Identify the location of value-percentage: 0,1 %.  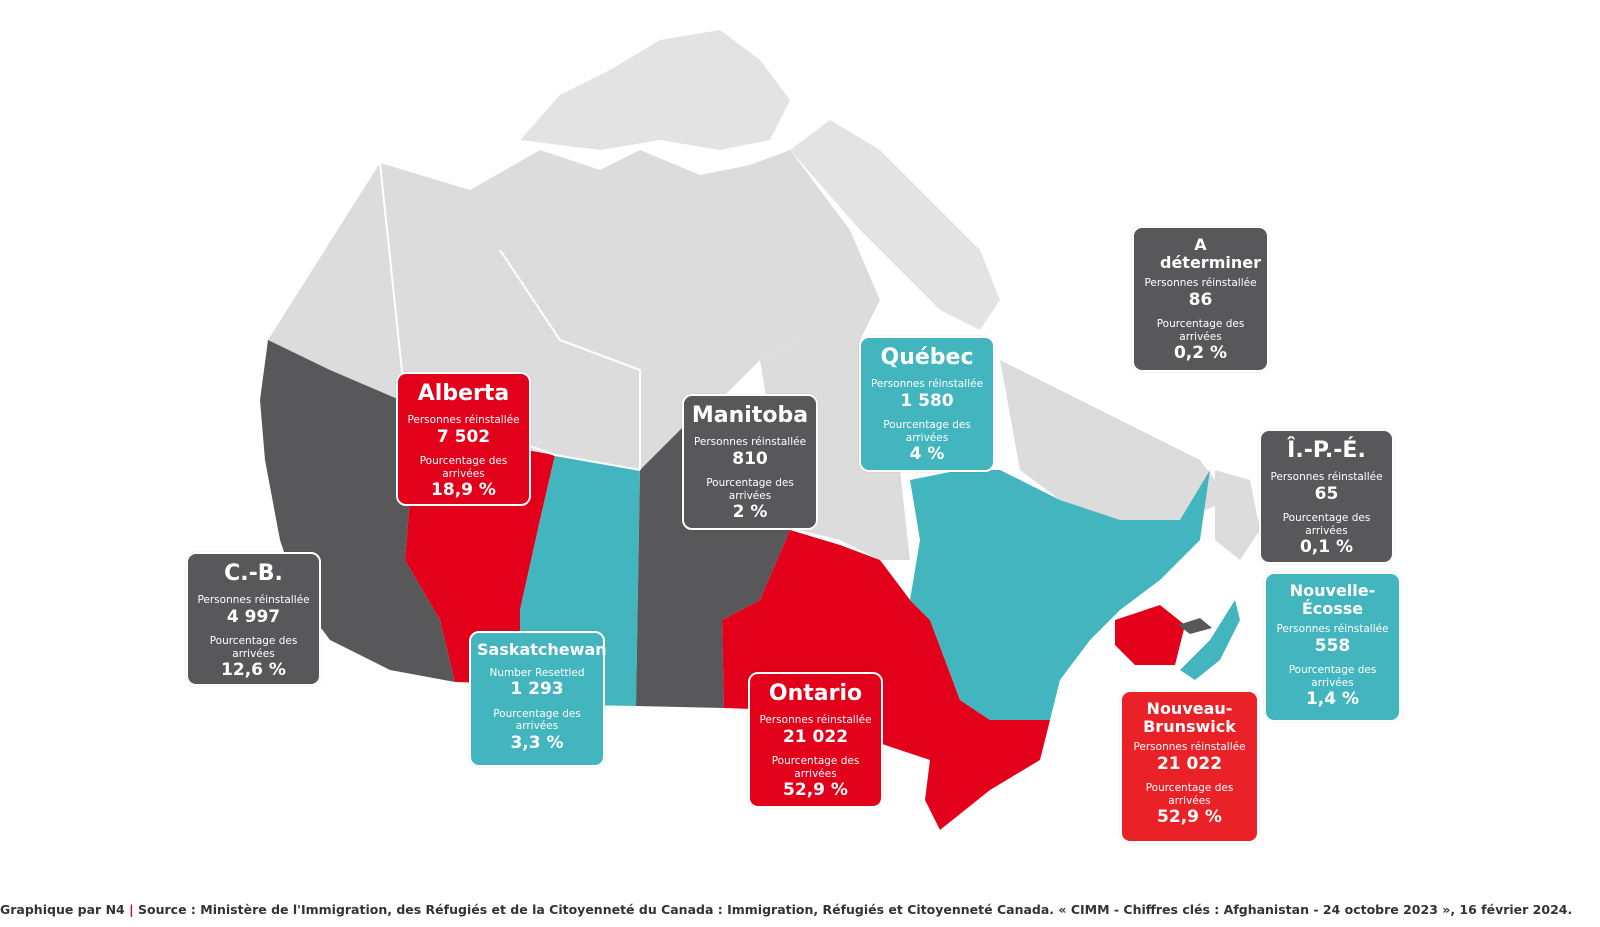
(1326, 547).